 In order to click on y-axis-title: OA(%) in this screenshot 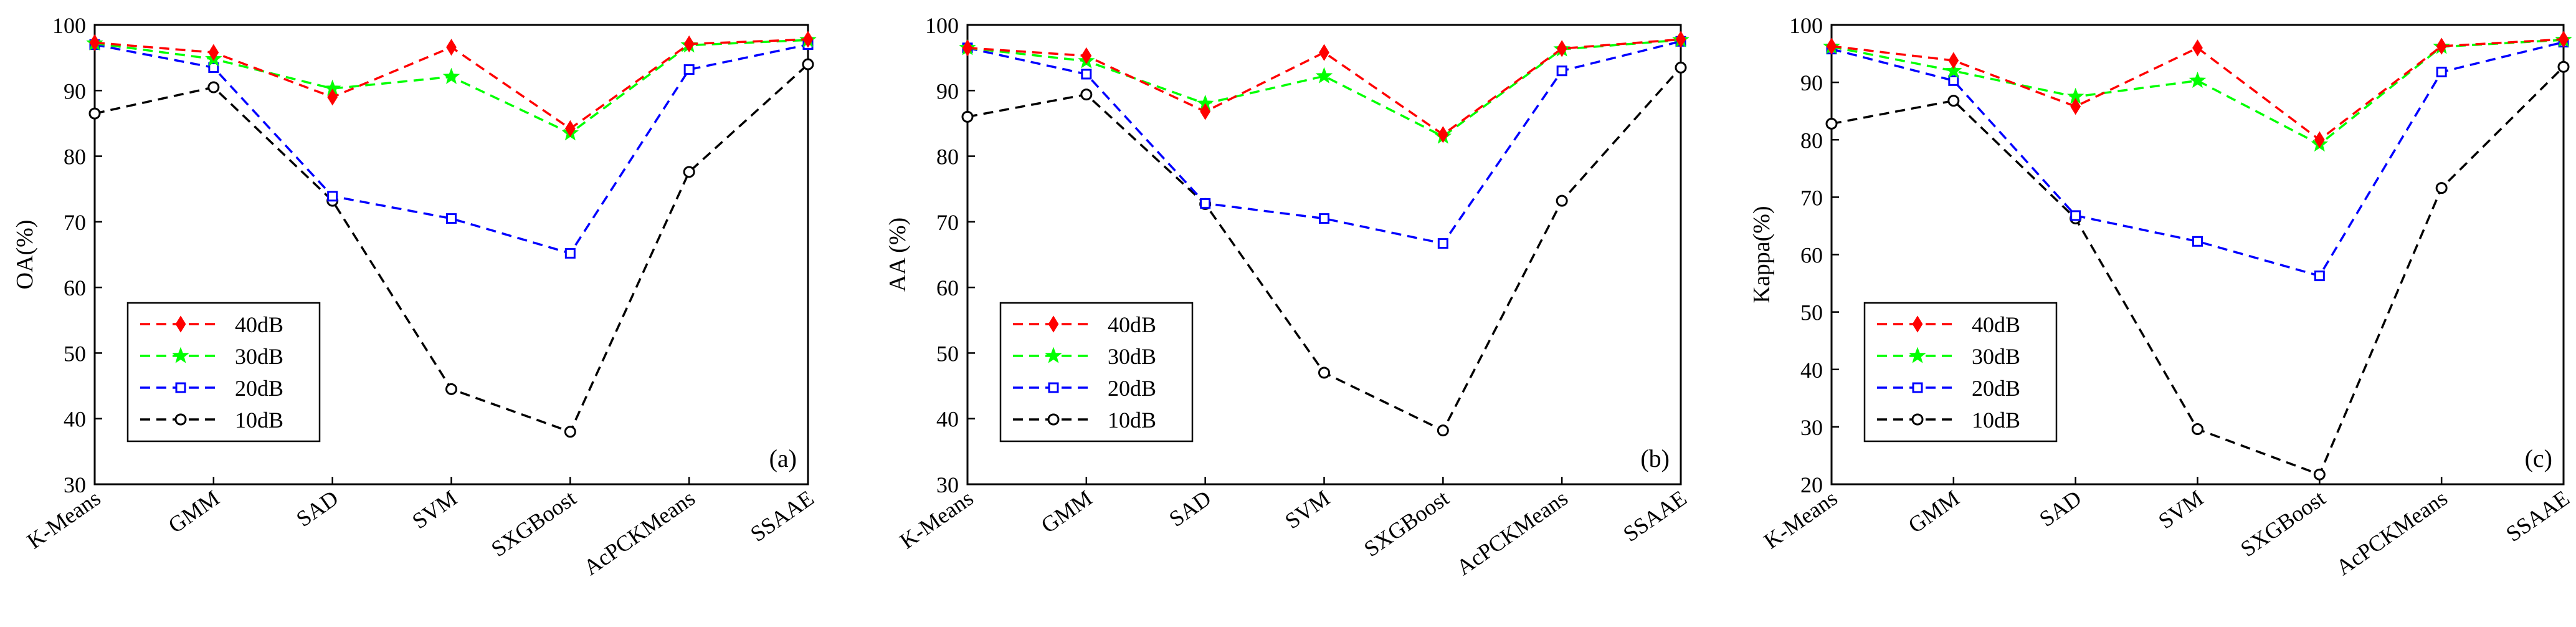, I will do `click(25, 255)`.